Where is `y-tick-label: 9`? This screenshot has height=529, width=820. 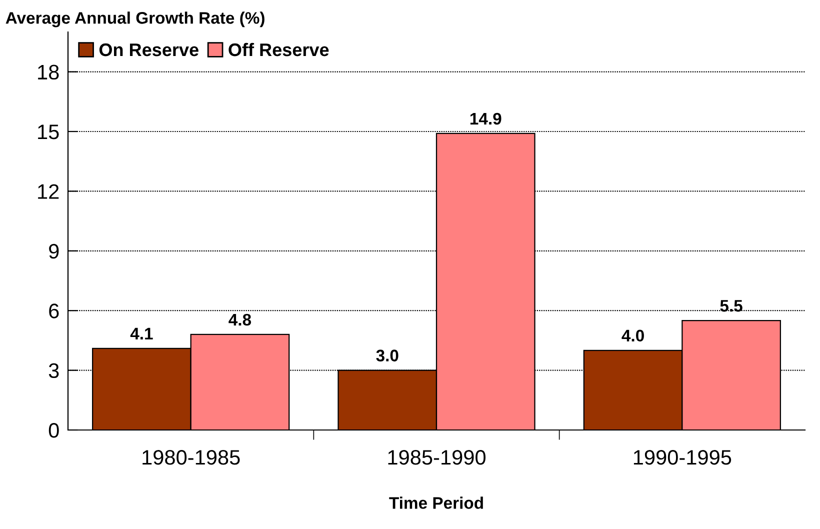
y-tick-label: 9 is located at coordinates (54, 251).